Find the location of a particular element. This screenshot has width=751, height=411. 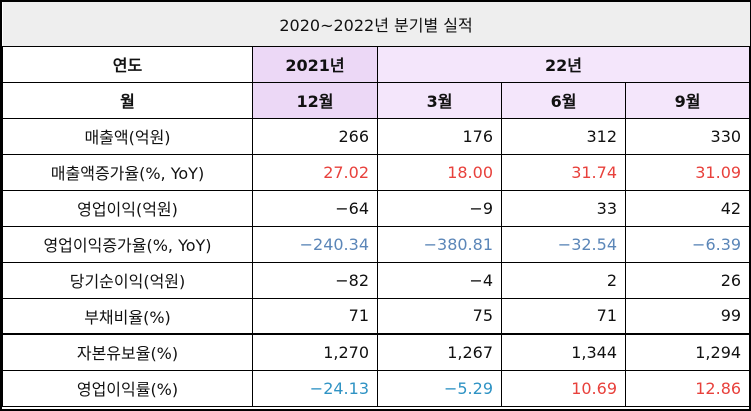

table-cell: 99 is located at coordinates (687, 316).